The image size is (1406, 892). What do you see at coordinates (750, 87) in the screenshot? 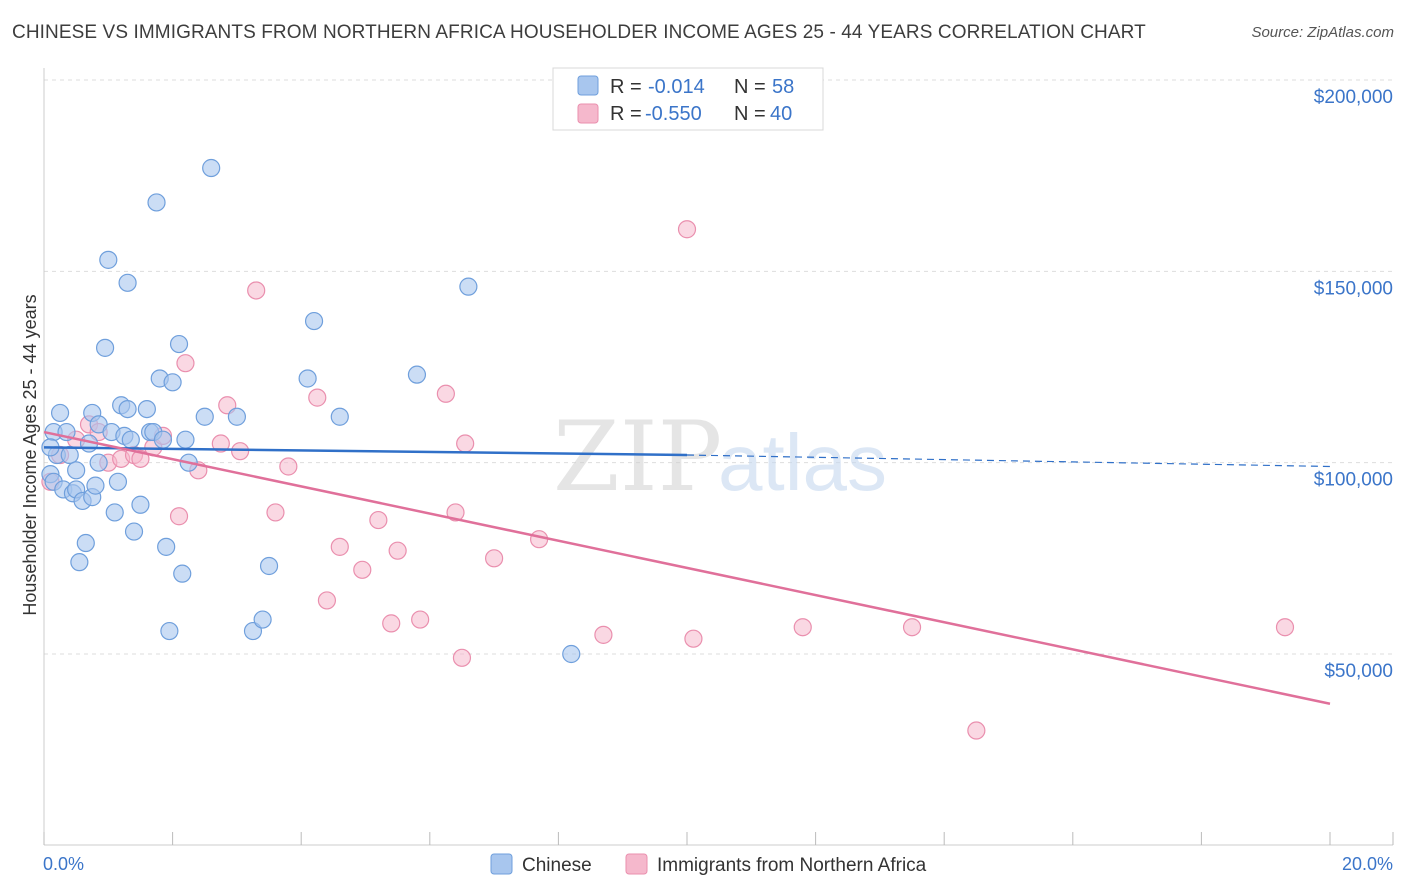
I see `legend-n-label-1: N =` at bounding box center [750, 87].